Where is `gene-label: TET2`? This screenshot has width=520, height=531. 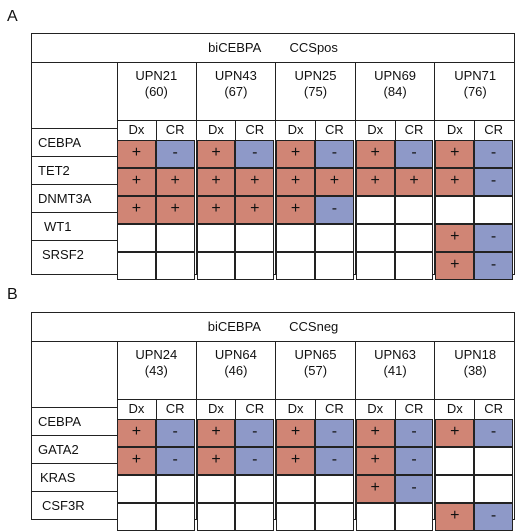
gene-label: TET2 is located at coordinates (54, 170).